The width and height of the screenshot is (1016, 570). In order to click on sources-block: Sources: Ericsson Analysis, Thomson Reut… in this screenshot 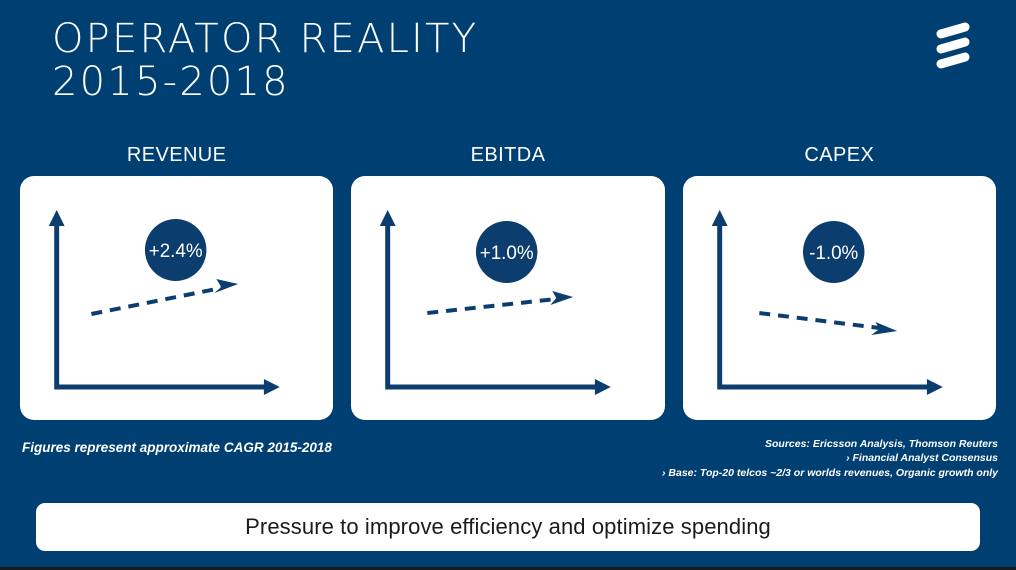, I will do `click(788, 458)`.